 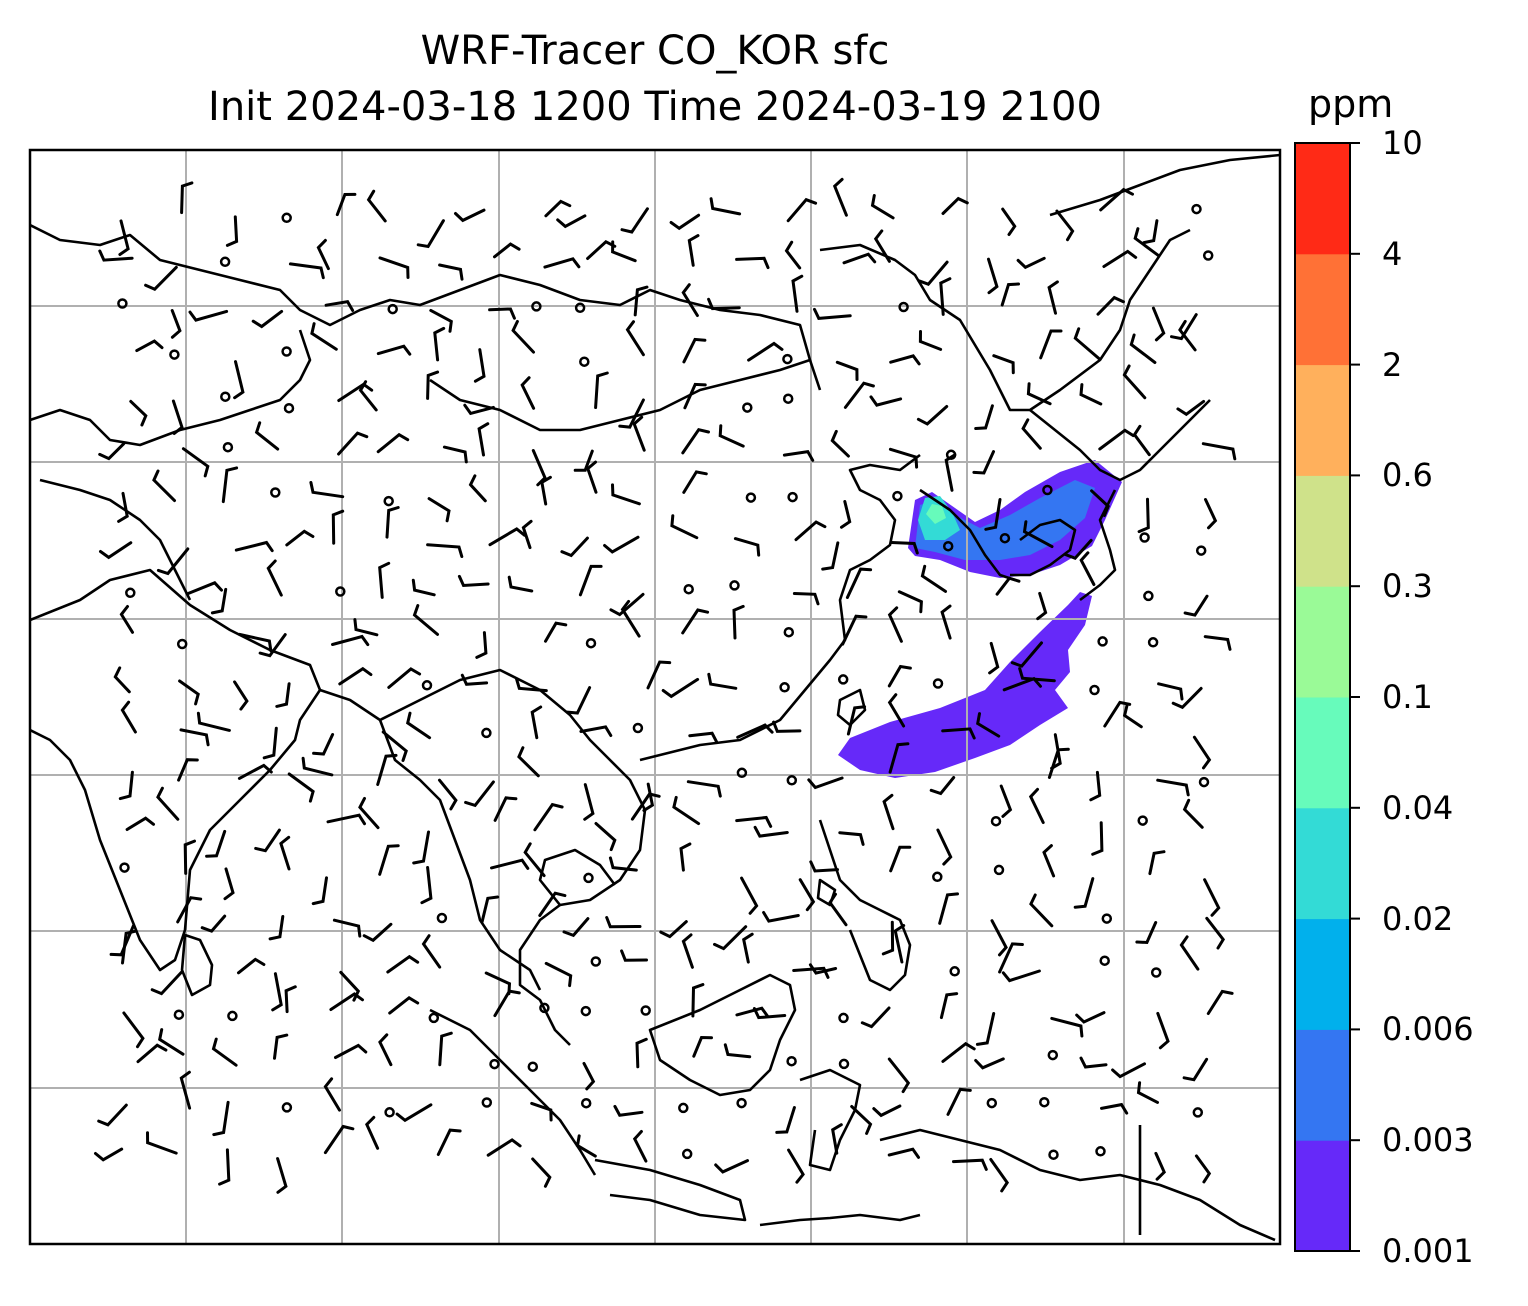 What do you see at coordinates (1351, 104) in the screenshot?
I see `colorbar-unit: ppm` at bounding box center [1351, 104].